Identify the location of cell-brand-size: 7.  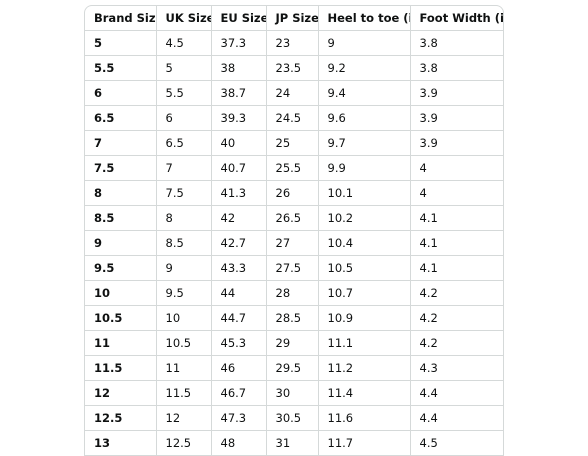
(121, 143).